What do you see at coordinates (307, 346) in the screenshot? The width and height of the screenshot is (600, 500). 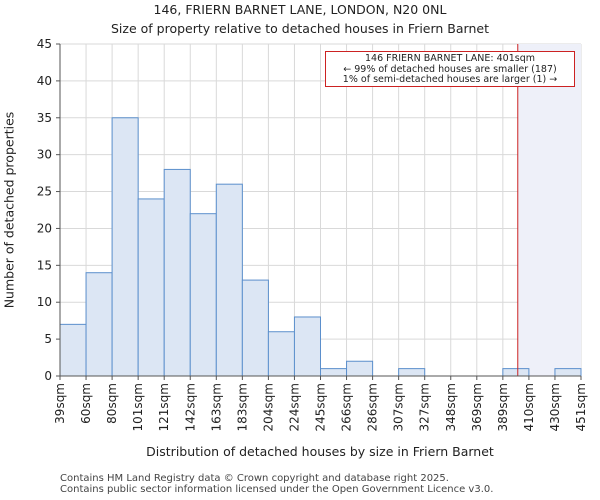 I see `bar-224sqm` at bounding box center [307, 346].